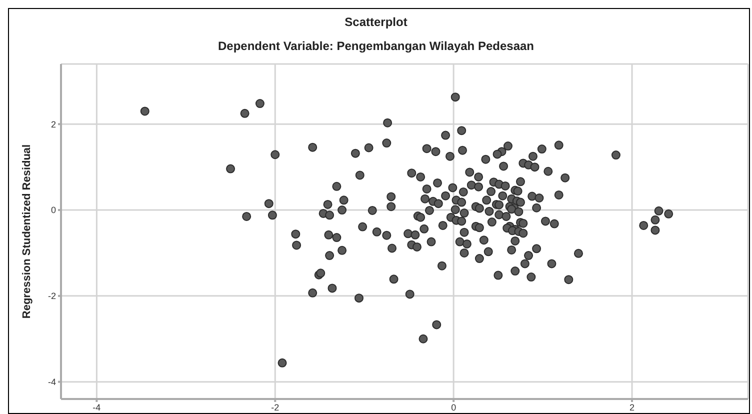 The width and height of the screenshot is (752, 414). I want to click on y-tick-label: -2, so click(52, 296).